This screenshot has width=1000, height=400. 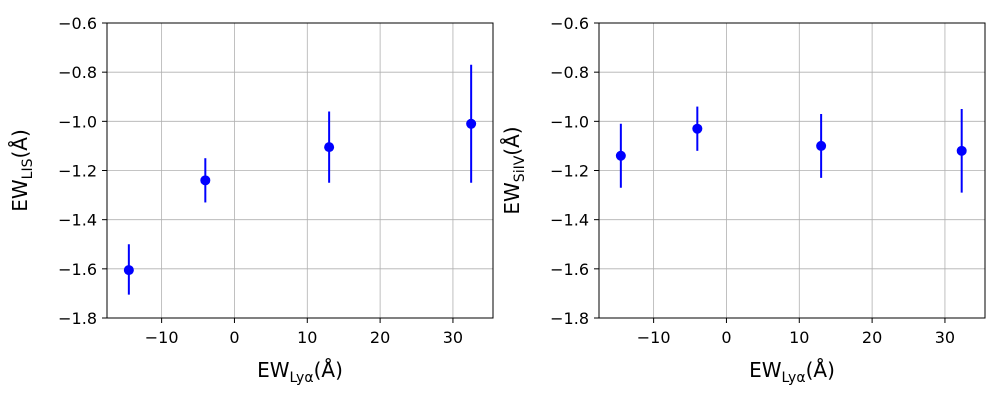 I want to click on y-axis-label-subscript: LIS, so click(x=28, y=168).